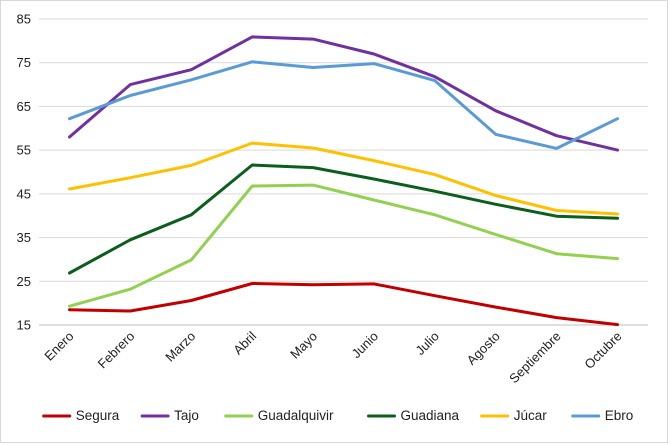 The height and width of the screenshot is (445, 670). Describe the element at coordinates (24, 106) in the screenshot. I see `y-tick-label: 65` at that location.